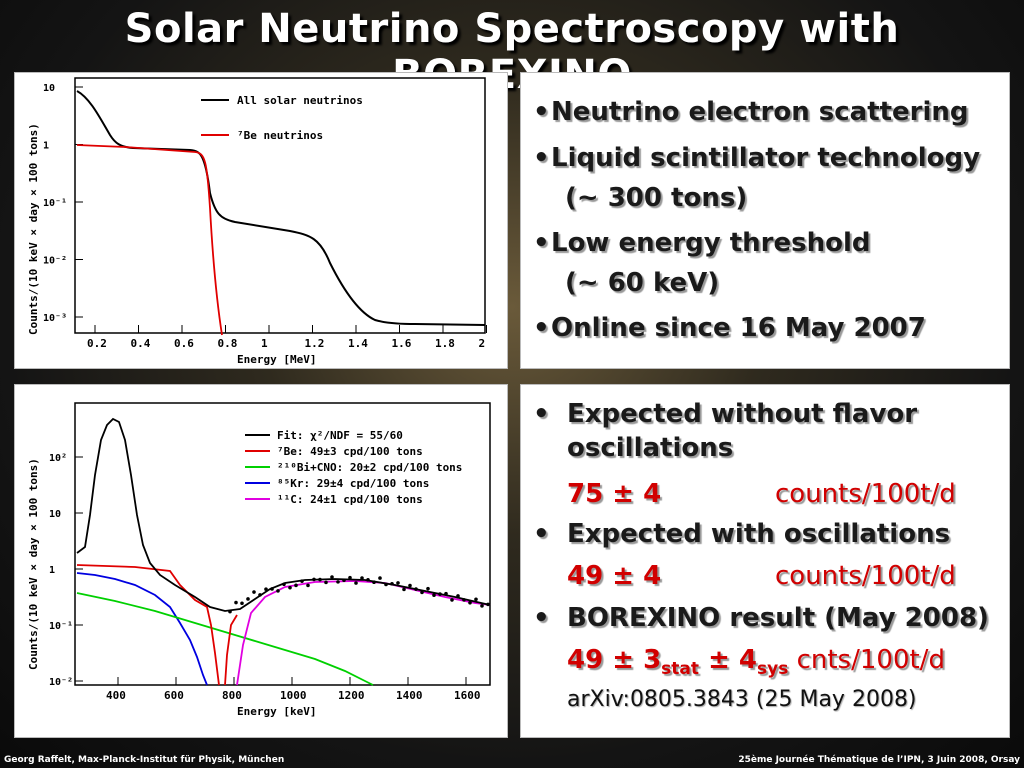 The height and width of the screenshot is (768, 1024). What do you see at coordinates (350, 451) in the screenshot?
I see `legend-be7: ⁷Be: 49±3 cpd/100 tons` at bounding box center [350, 451].